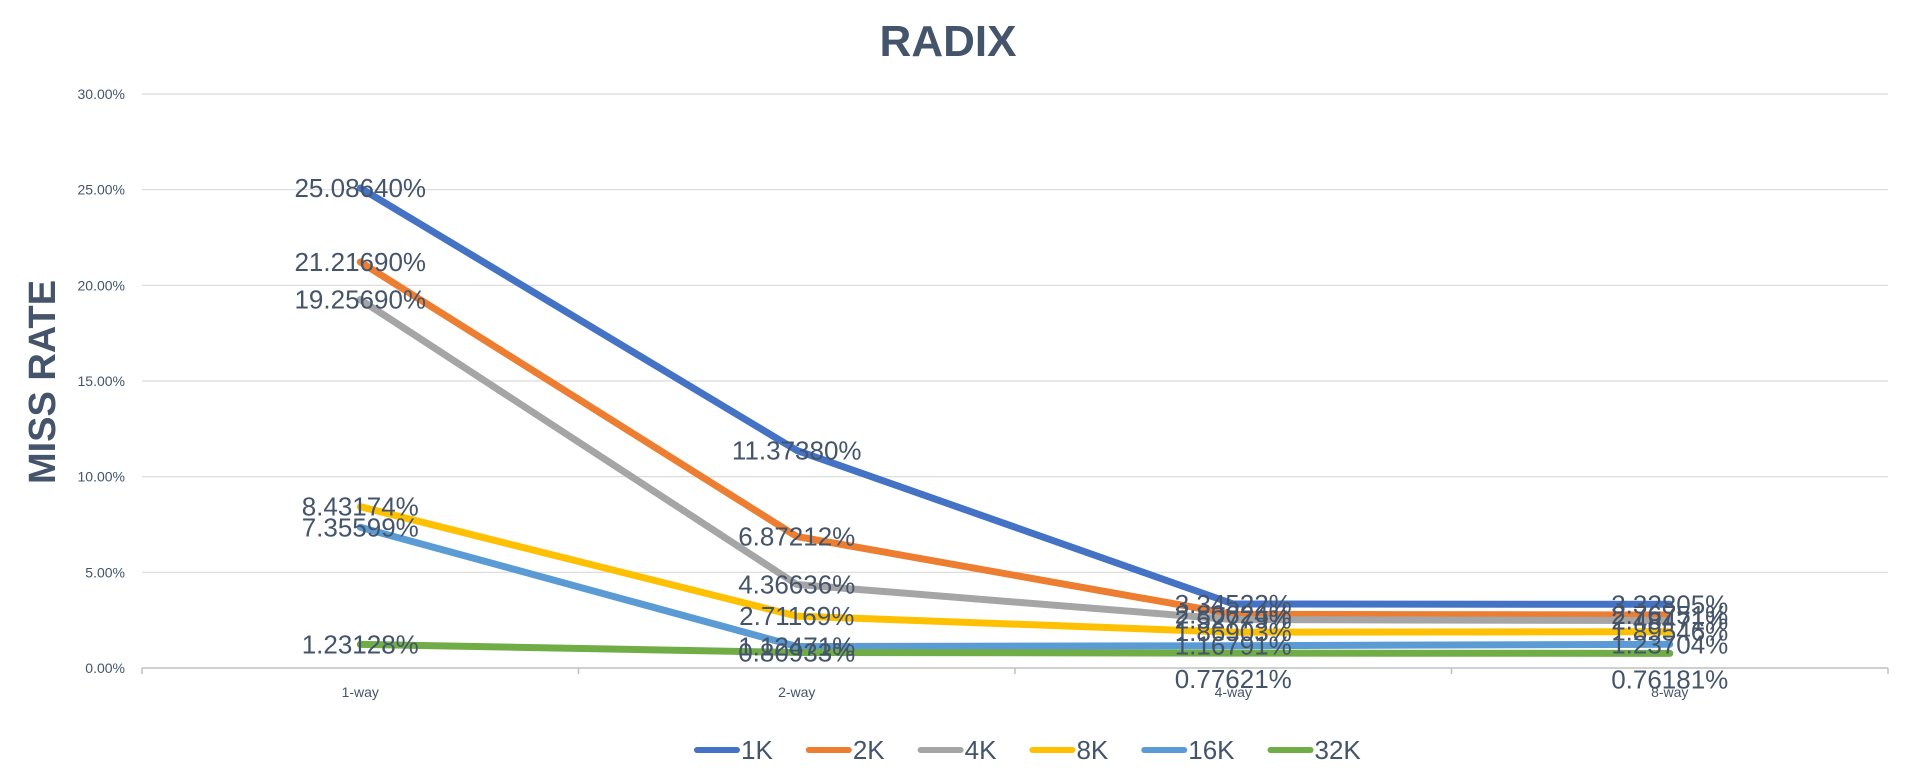 The height and width of the screenshot is (783, 1911). Describe the element at coordinates (105, 572) in the screenshot. I see `y-tick-label: 5.00%` at that location.